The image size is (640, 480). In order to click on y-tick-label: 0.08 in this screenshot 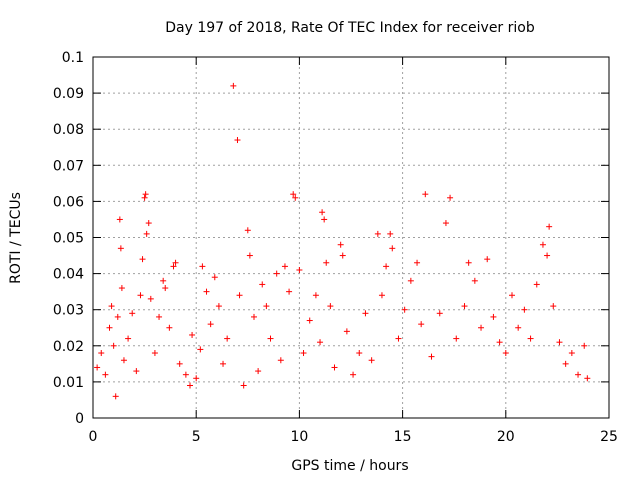, I will do `click(68, 130)`.